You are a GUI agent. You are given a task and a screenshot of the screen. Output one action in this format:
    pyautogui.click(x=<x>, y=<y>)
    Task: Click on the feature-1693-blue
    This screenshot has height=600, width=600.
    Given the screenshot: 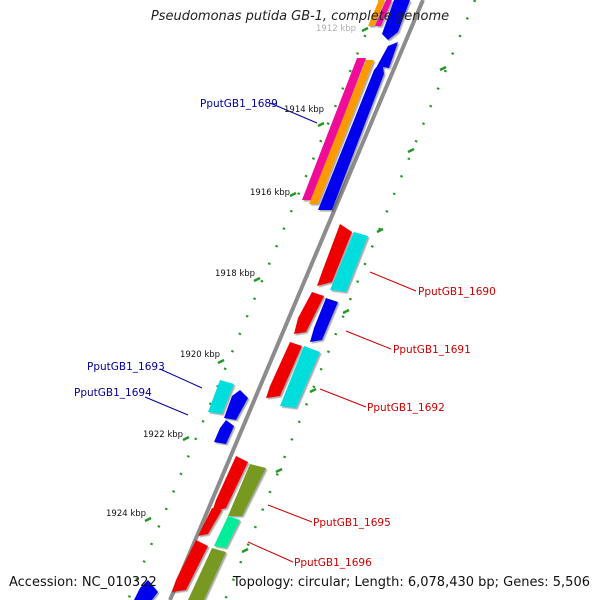 What is the action you would take?
    pyautogui.click(x=236, y=405)
    